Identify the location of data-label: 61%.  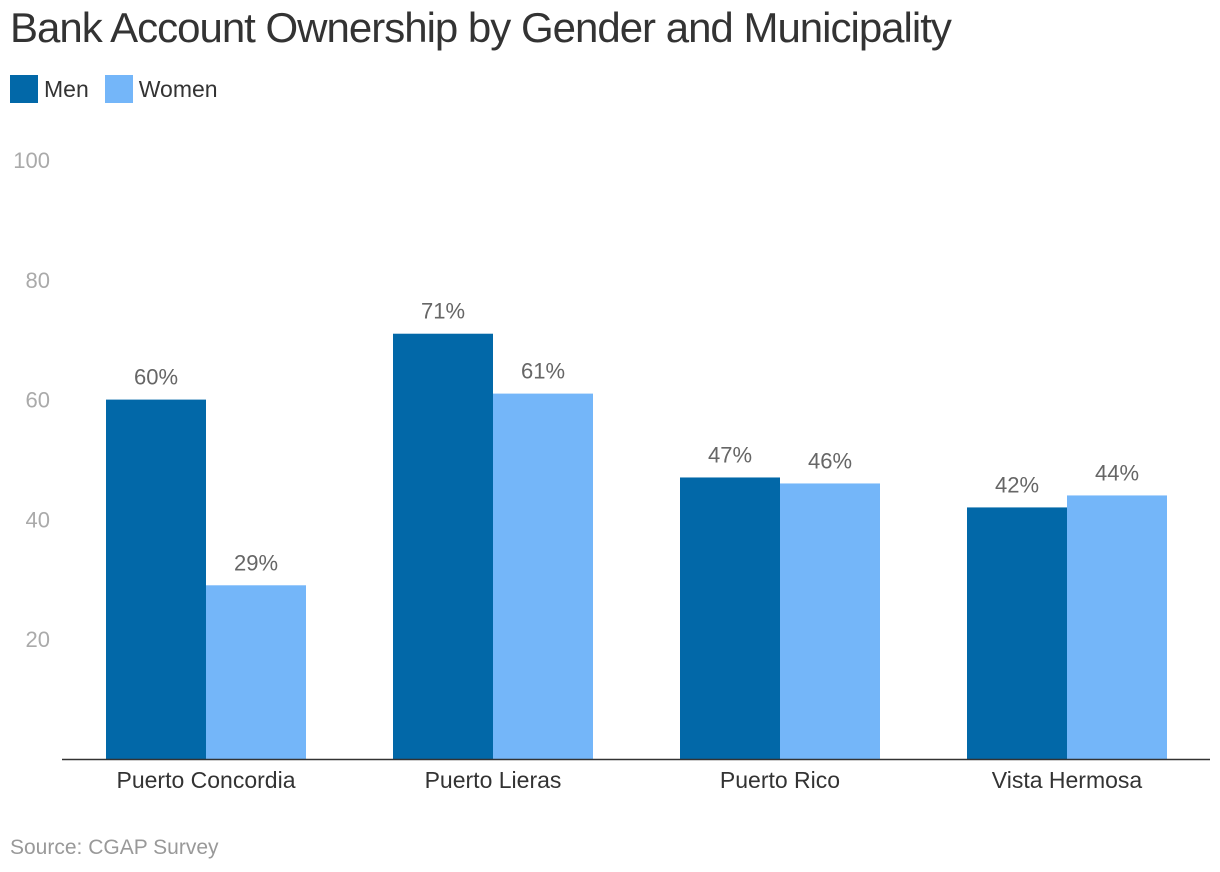
(543, 371).